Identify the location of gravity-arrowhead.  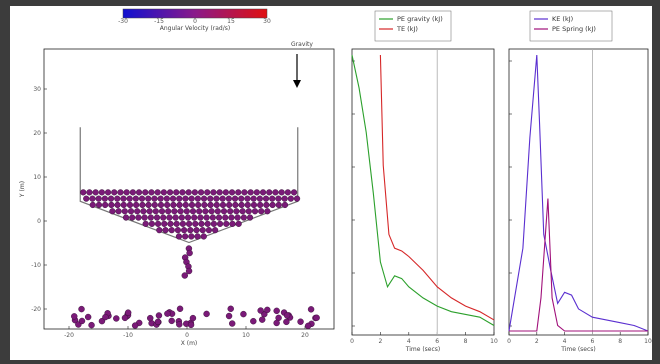
(297, 84).